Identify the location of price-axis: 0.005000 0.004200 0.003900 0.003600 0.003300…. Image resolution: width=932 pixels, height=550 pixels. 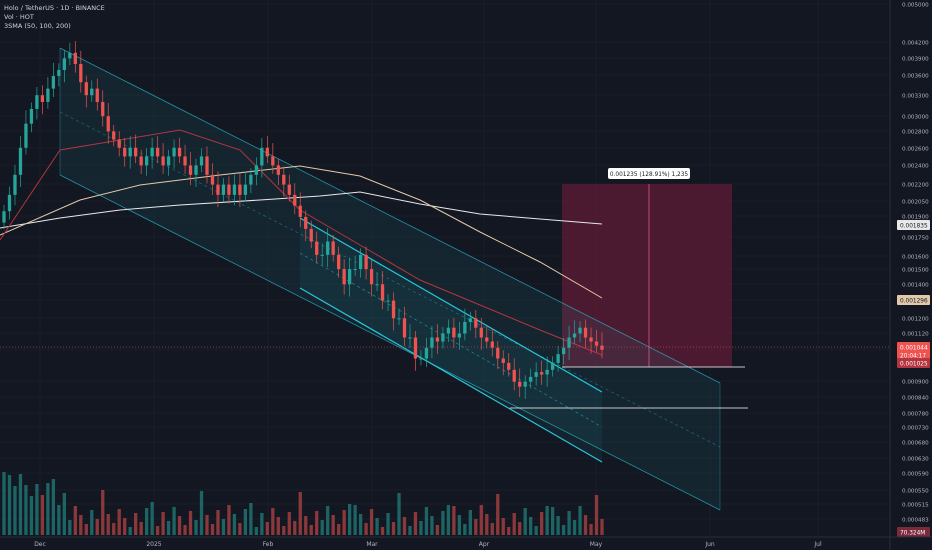
(909, 275).